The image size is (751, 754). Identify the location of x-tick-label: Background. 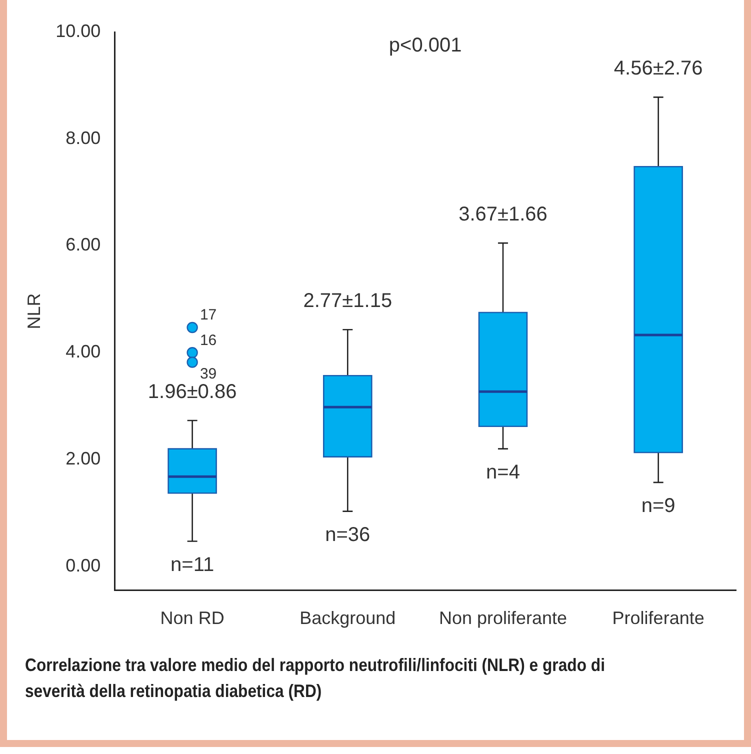
(348, 618).